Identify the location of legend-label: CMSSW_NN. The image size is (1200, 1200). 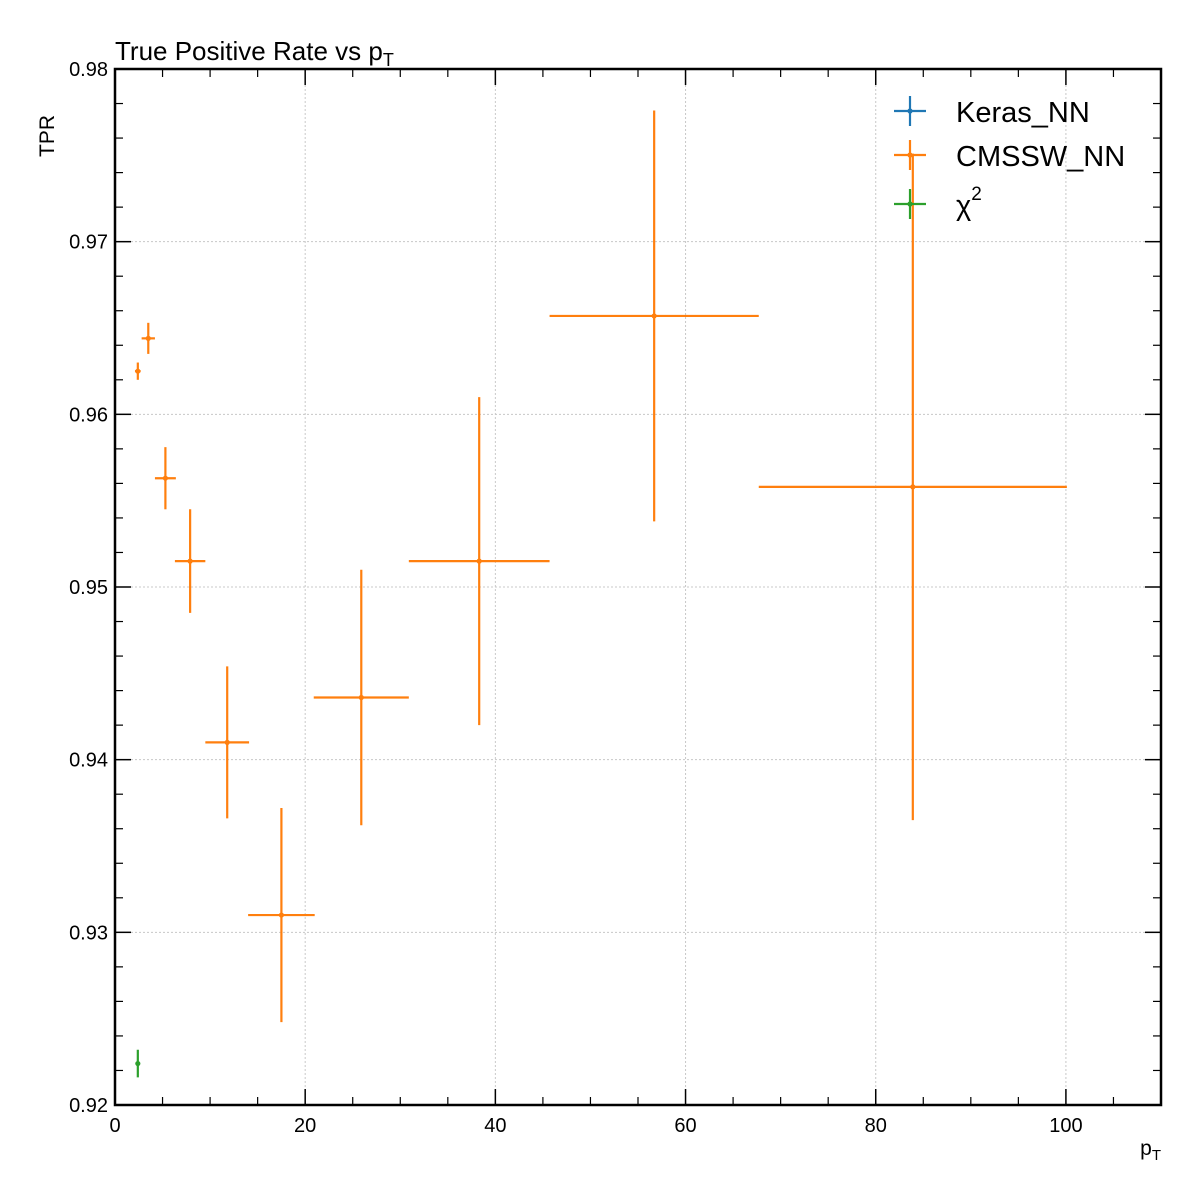
(1040, 157).